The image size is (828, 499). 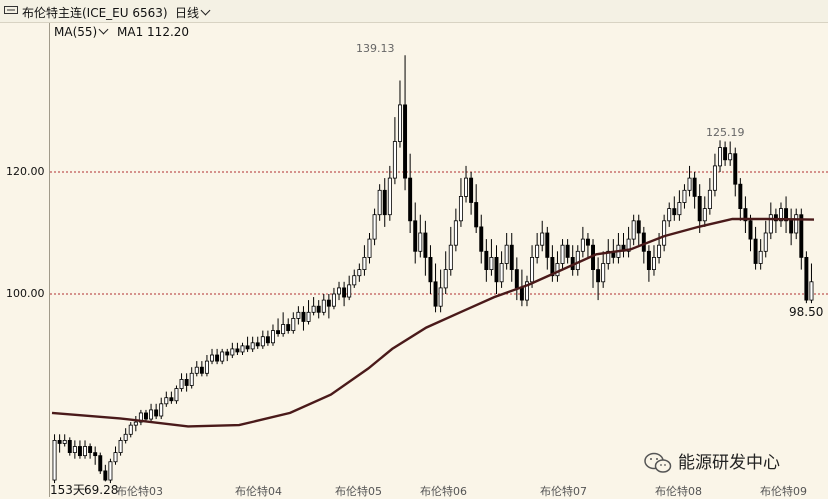 I want to click on x-axis-label: 布伦特06, so click(x=443, y=491).